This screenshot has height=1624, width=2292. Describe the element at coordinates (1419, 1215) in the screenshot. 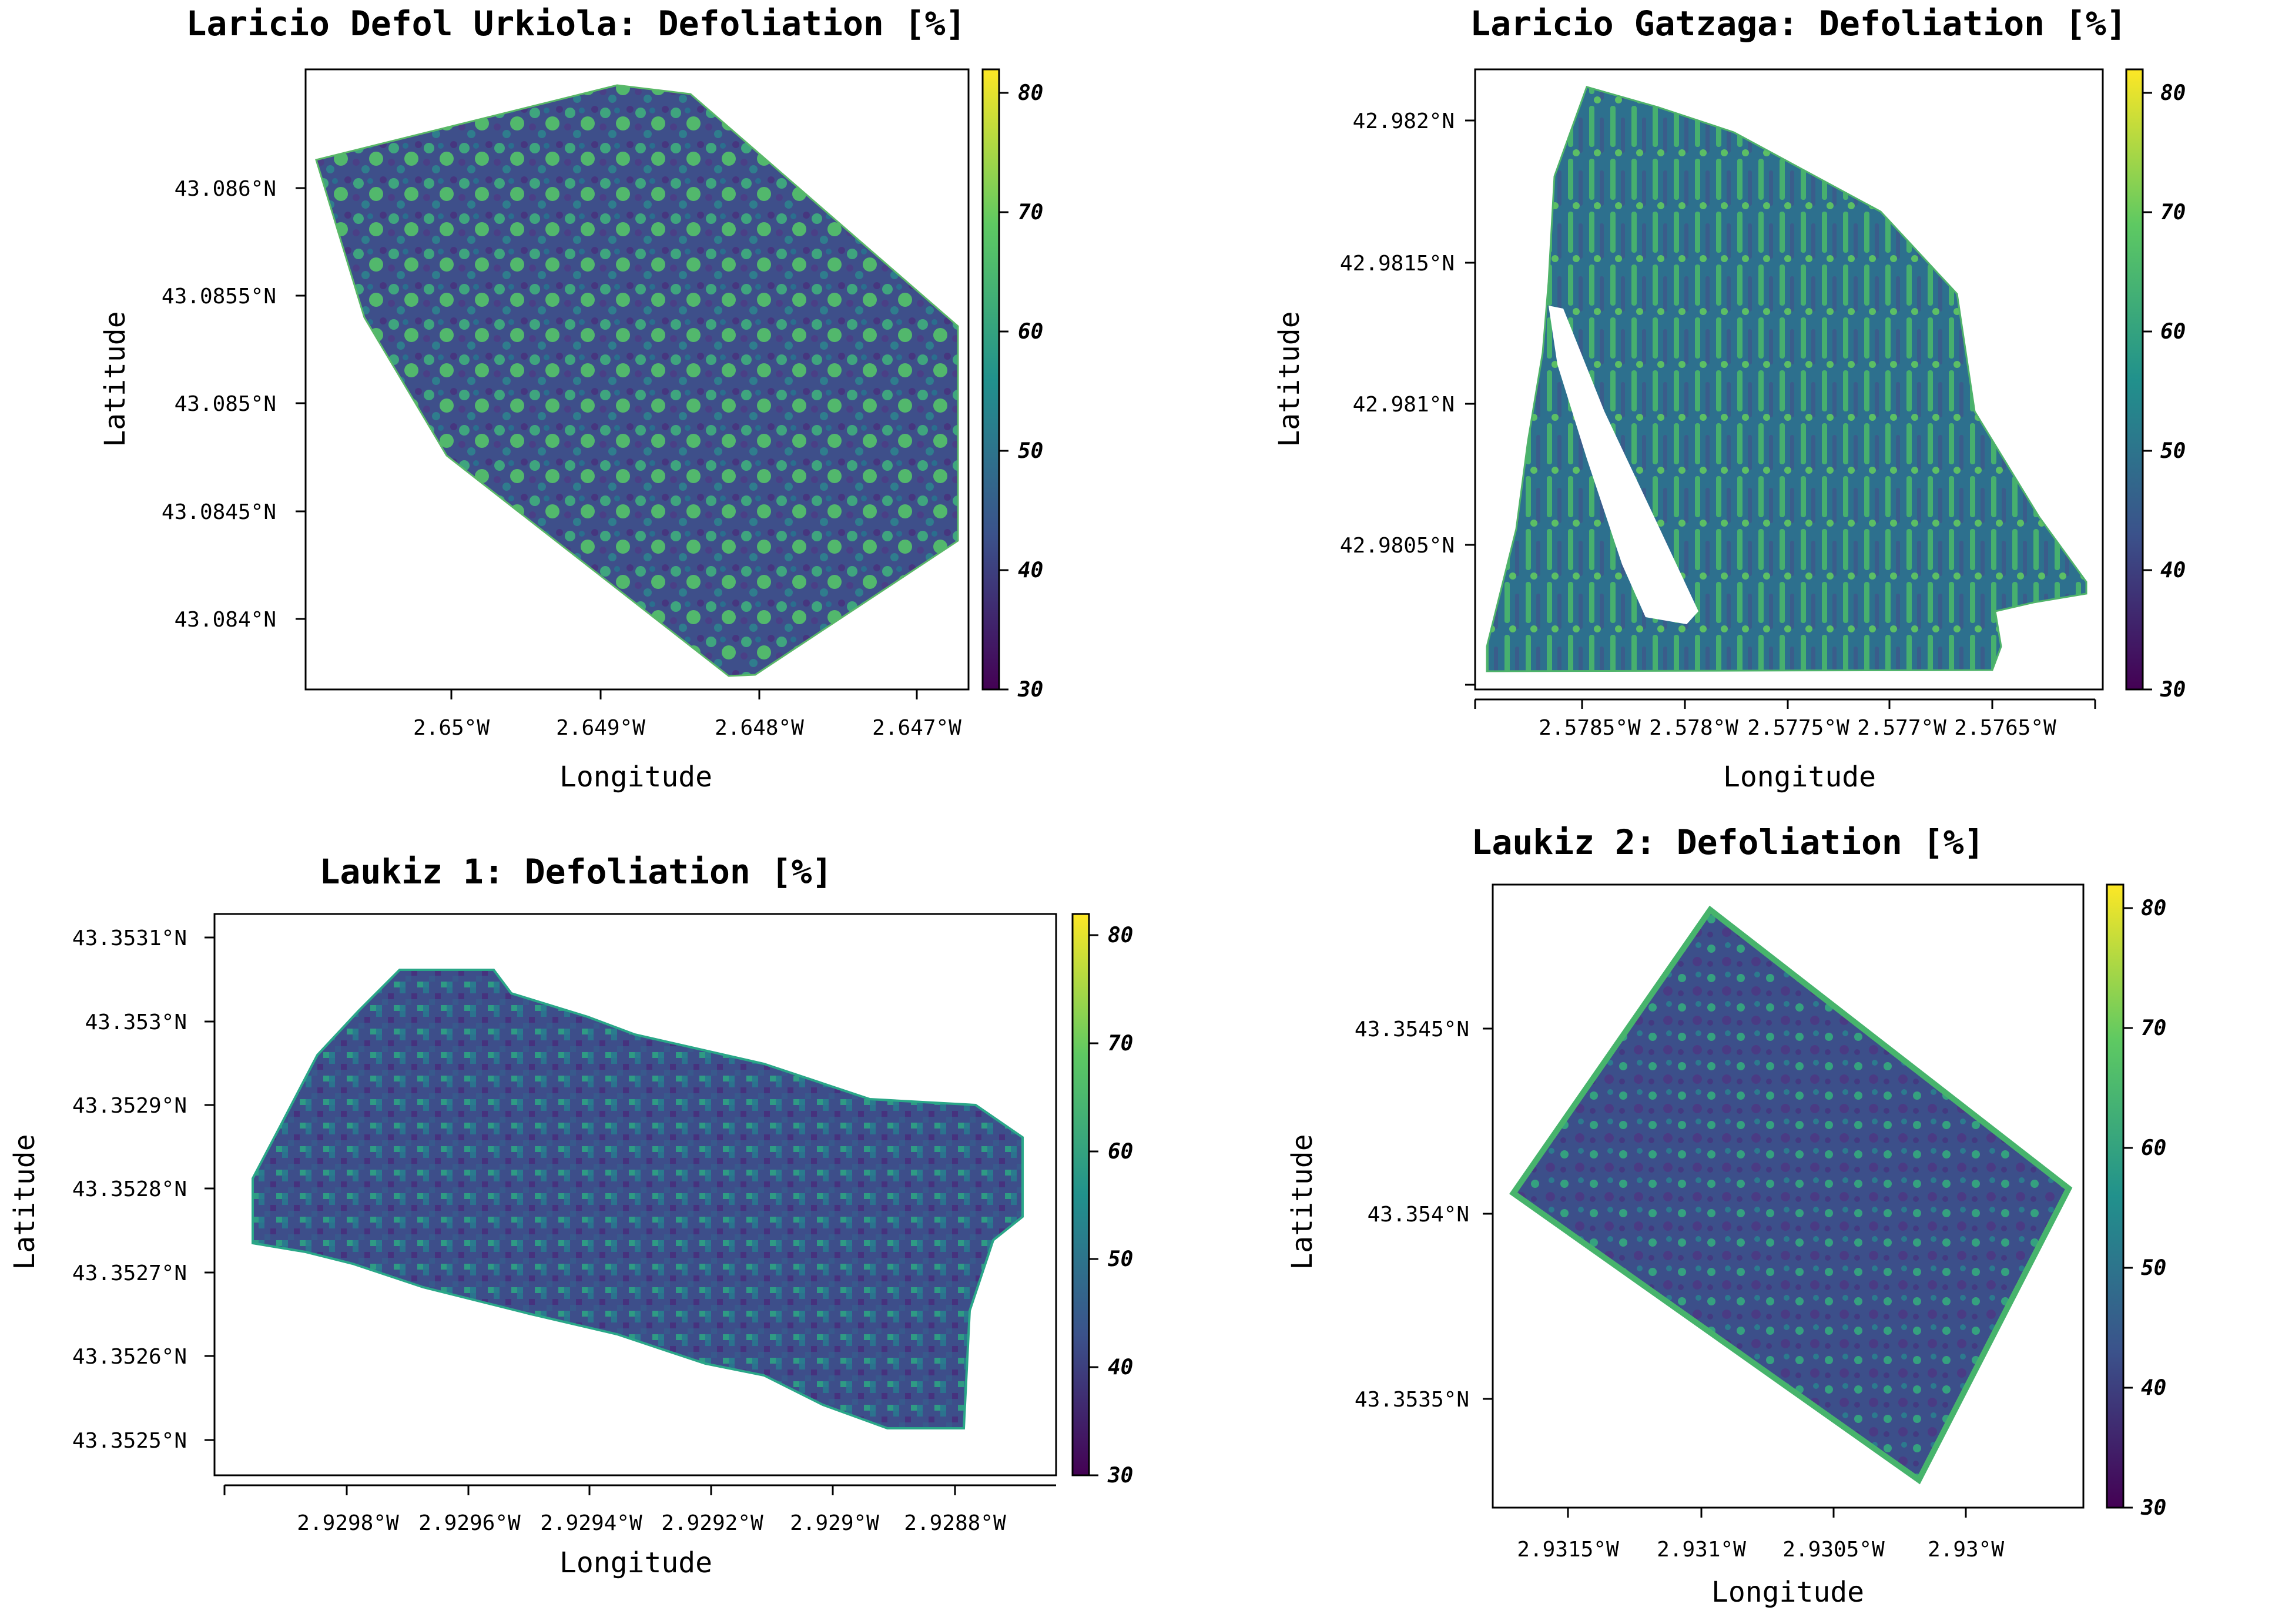

I see `y-tick-label: 43.354°N` at that location.